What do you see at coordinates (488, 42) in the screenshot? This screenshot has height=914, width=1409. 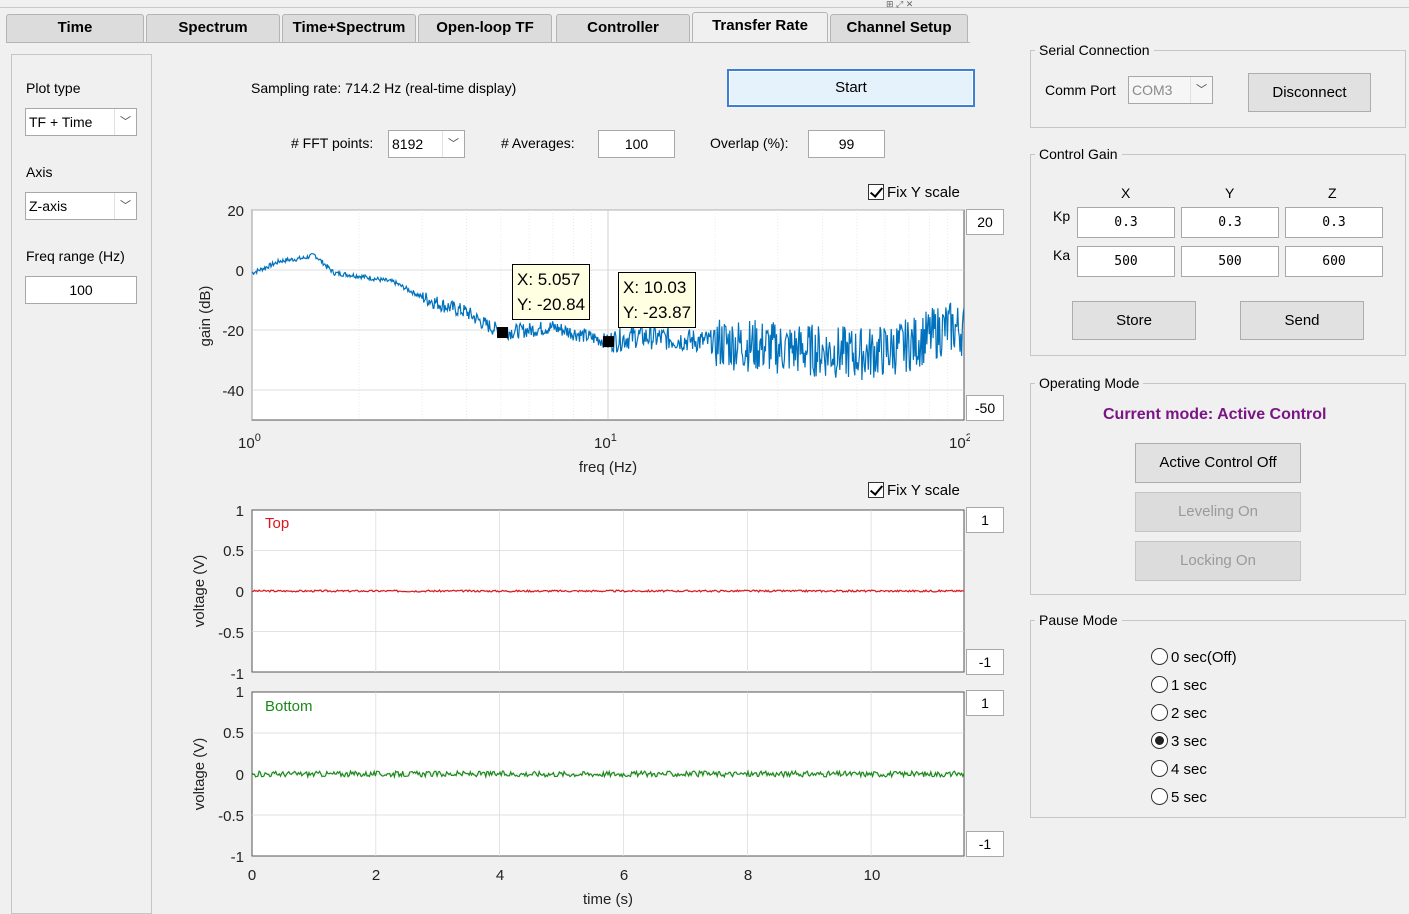 I see `tab-baseline` at bounding box center [488, 42].